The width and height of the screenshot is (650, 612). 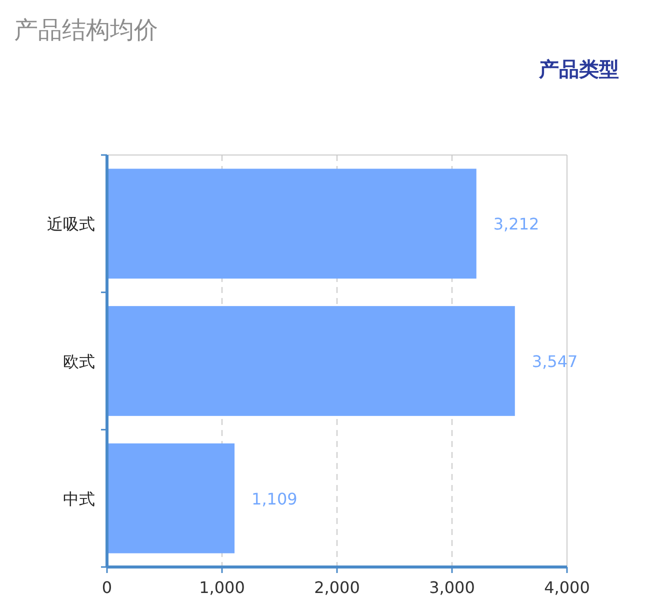 I want to click on y-tick-label: 欧式, so click(x=79, y=361).